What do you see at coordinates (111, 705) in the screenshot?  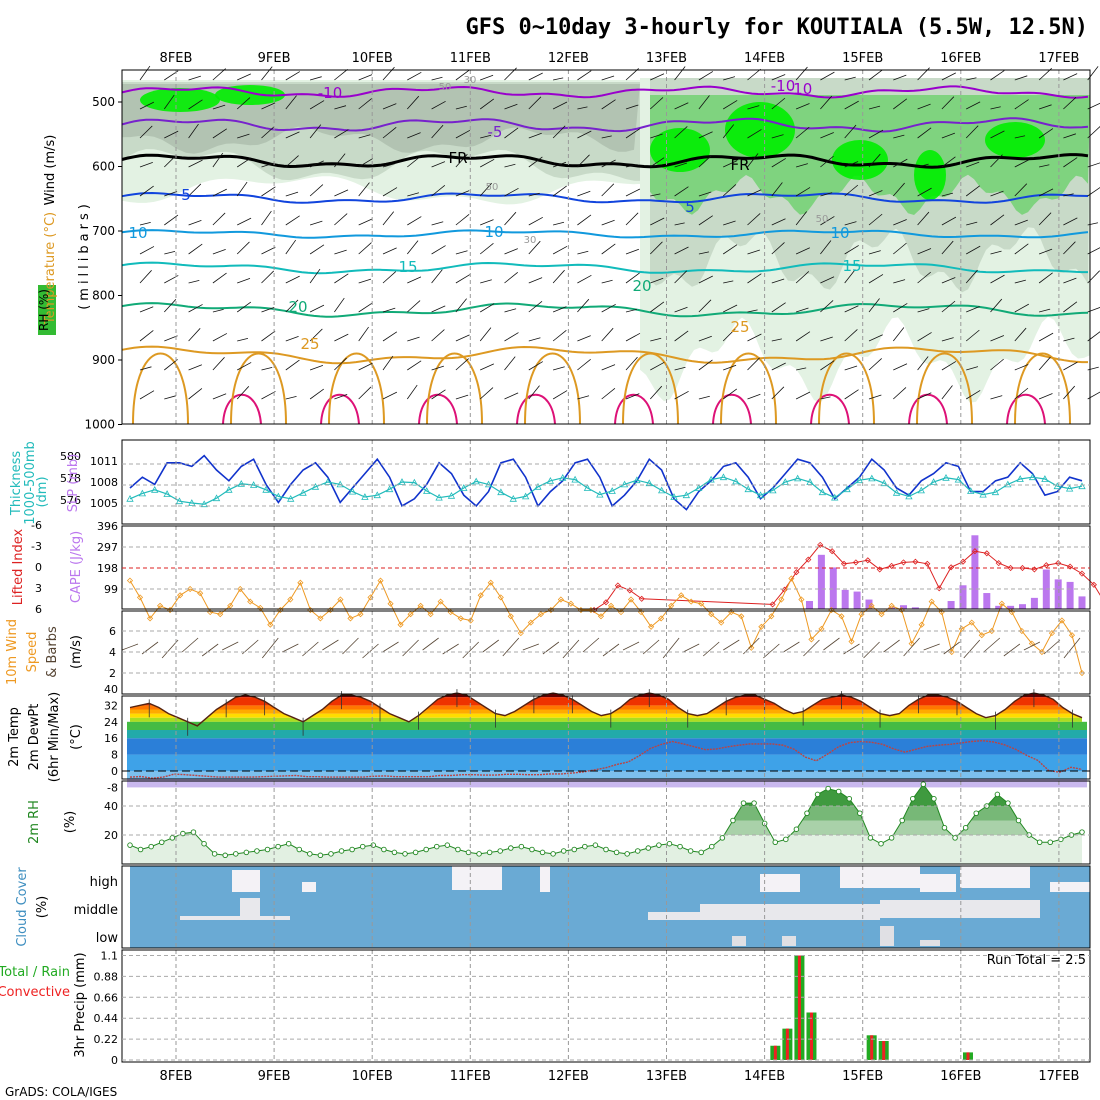 I see `temp-tick-label: 32` at bounding box center [111, 705].